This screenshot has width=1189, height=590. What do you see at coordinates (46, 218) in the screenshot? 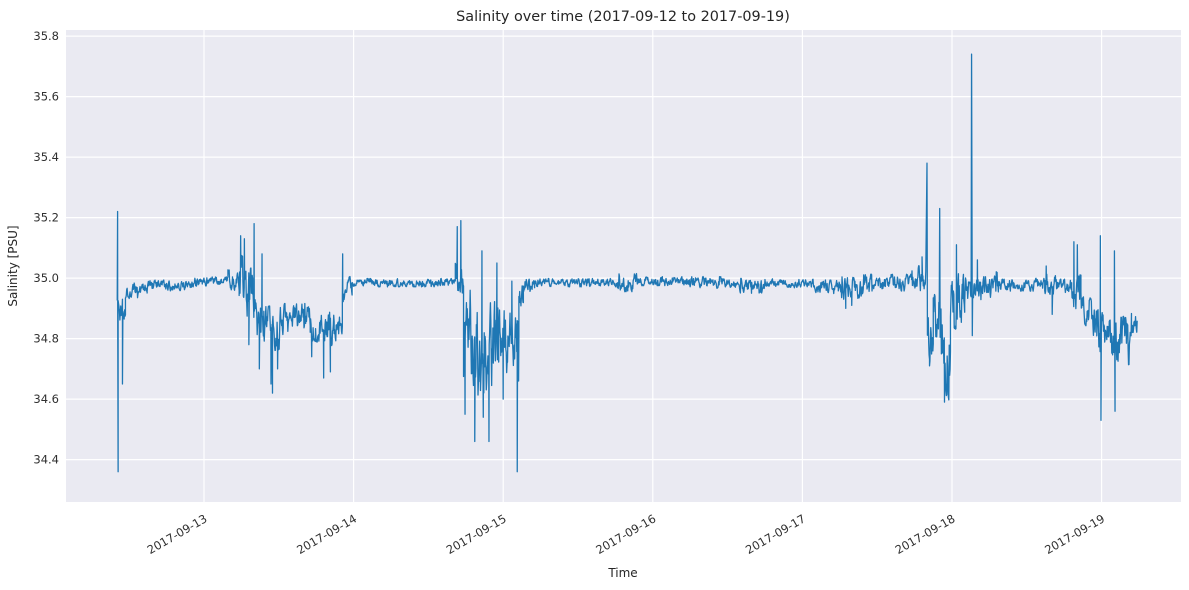
I see `y-tick-label: 35.2` at bounding box center [46, 218].